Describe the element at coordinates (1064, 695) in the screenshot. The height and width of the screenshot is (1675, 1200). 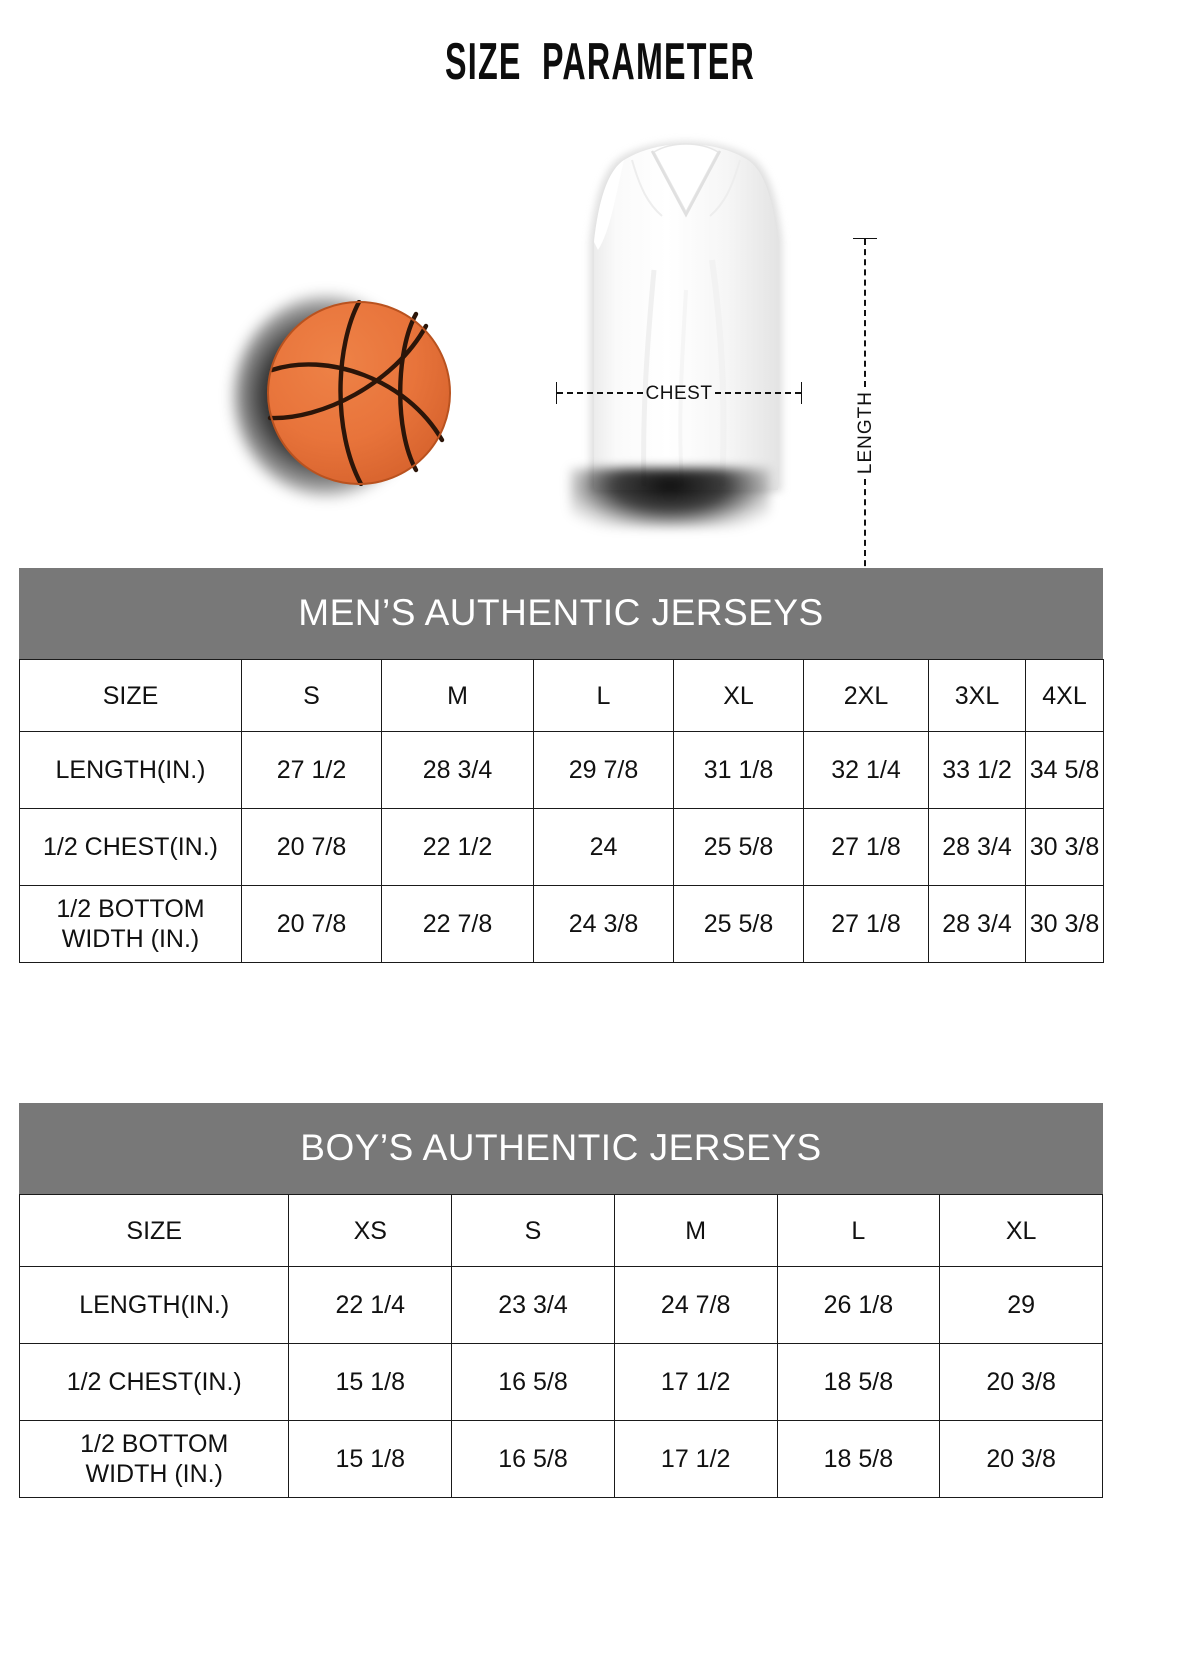
I see `header-size-4xl: 4XL` at that location.